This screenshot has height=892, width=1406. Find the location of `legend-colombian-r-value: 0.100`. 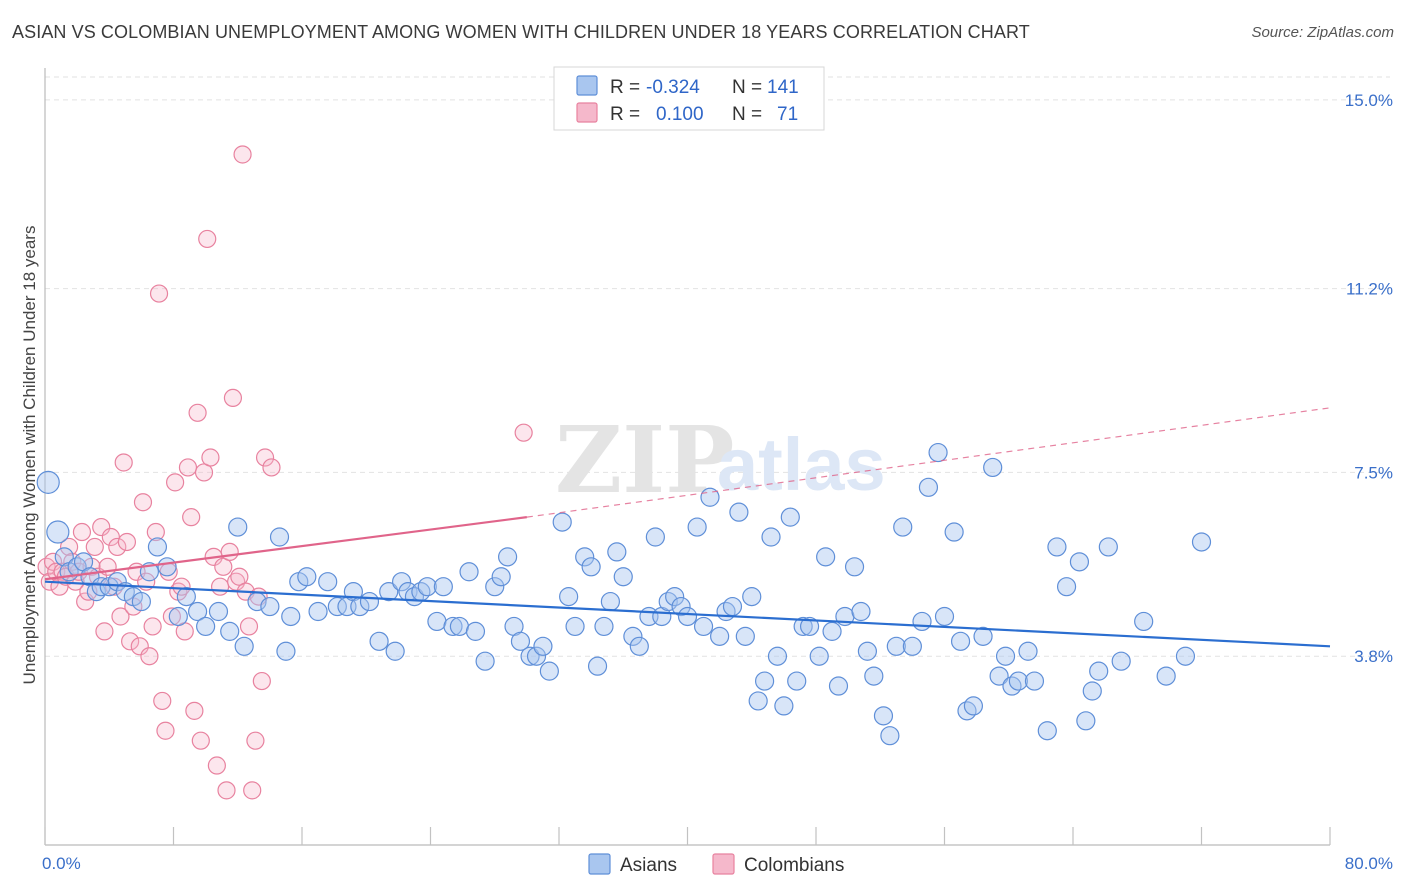

legend-colombian-r-value: 0.100 is located at coordinates (680, 114).